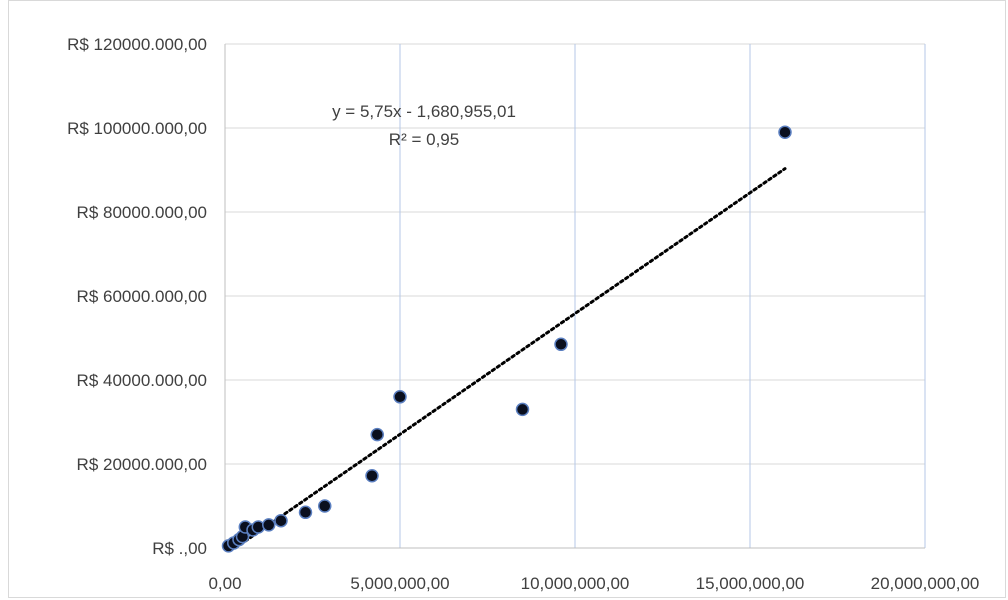 Image resolution: width=1008 pixels, height=600 pixels. I want to click on trendline-annotation: y = 5,75x - 1,680,955,01 R² = 0,95, so click(424, 125).